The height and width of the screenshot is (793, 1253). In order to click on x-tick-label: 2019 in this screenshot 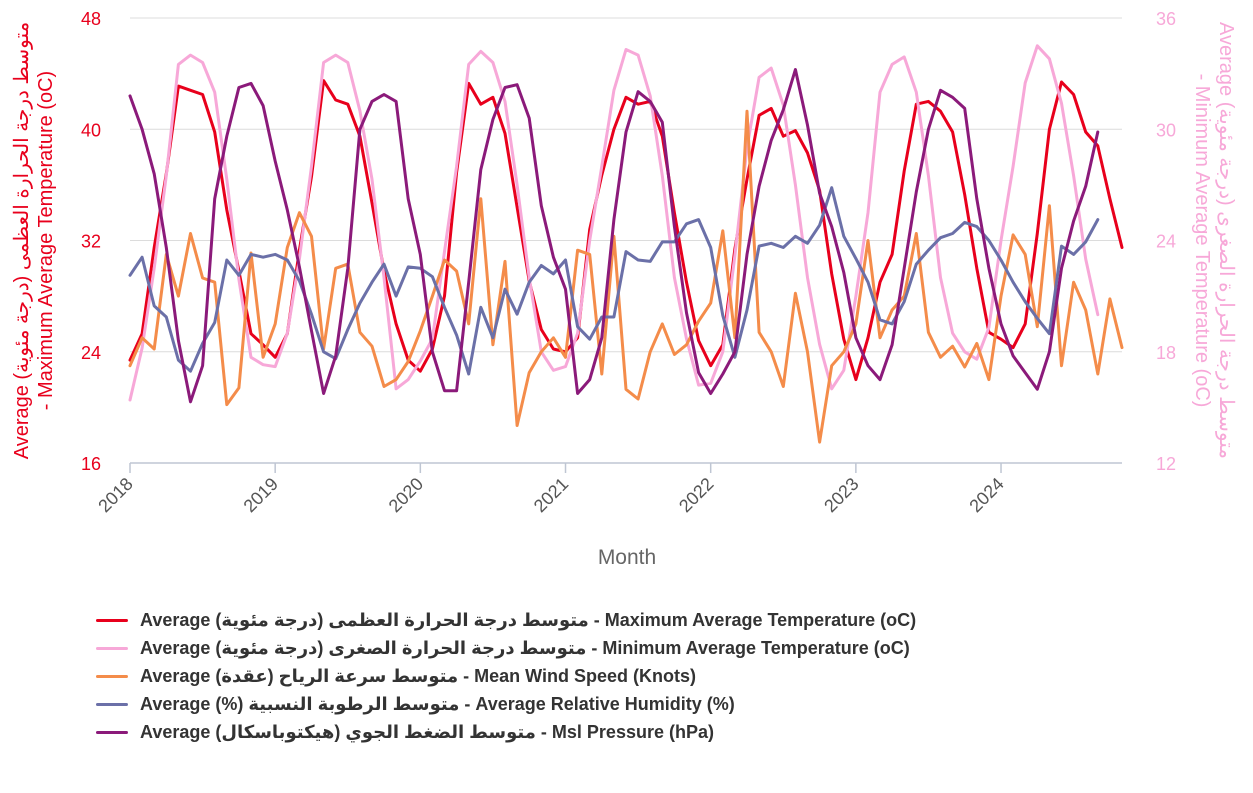, I will do `click(261, 495)`.